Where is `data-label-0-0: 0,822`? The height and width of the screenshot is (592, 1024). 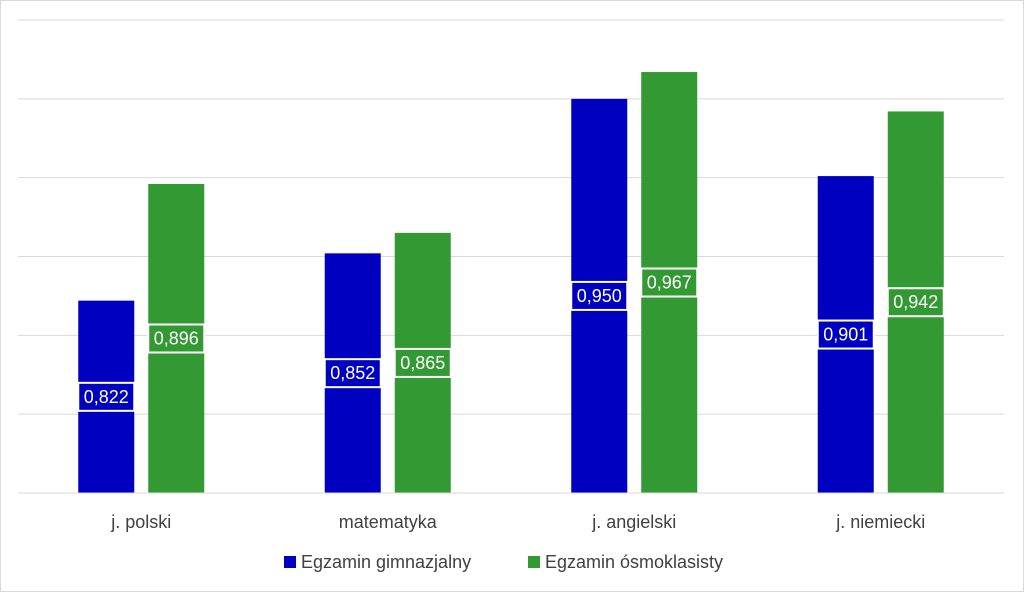 data-label-0-0: 0,822 is located at coordinates (106, 397).